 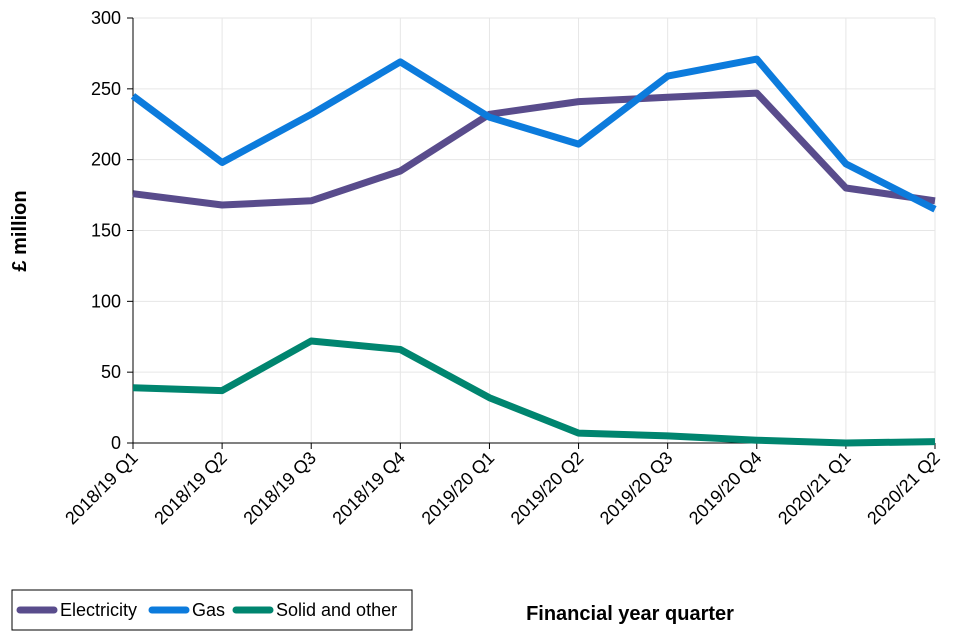 What do you see at coordinates (106, 89) in the screenshot?
I see `y-tick-label: 250` at bounding box center [106, 89].